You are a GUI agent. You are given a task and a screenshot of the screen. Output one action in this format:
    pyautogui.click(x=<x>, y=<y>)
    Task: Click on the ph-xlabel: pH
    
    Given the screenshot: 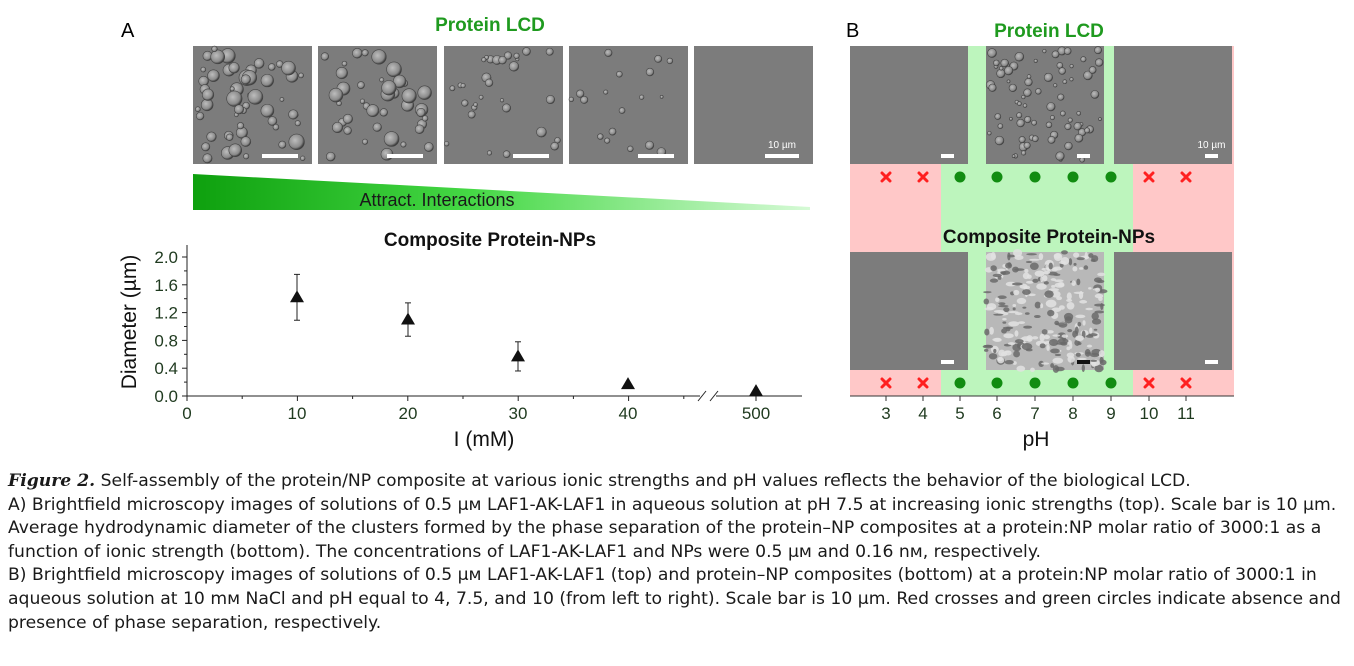 What is the action you would take?
    pyautogui.click(x=1036, y=439)
    